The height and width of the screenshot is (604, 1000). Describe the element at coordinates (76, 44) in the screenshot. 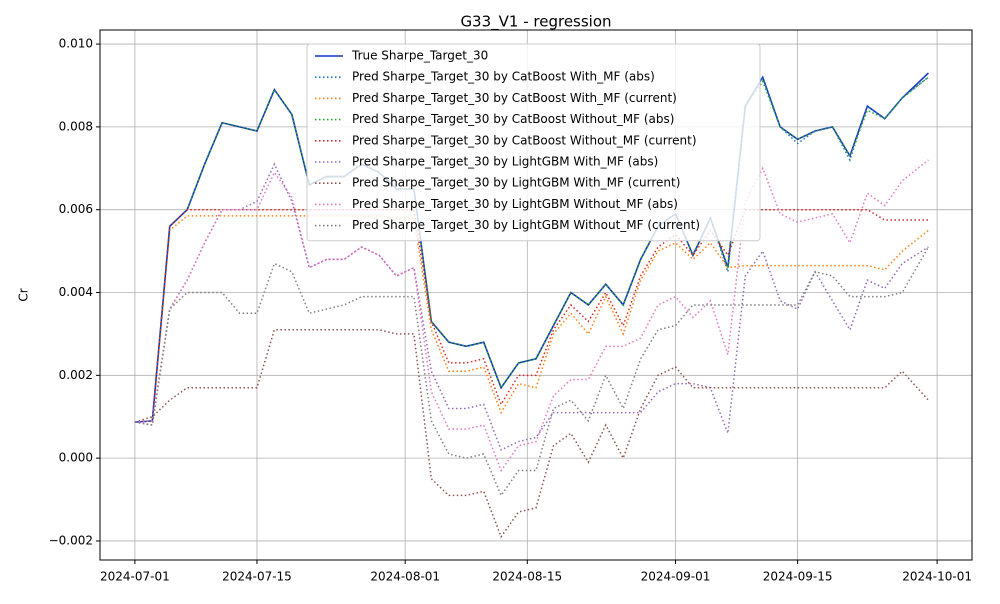

I see `y-tick-label: 0.010` at that location.